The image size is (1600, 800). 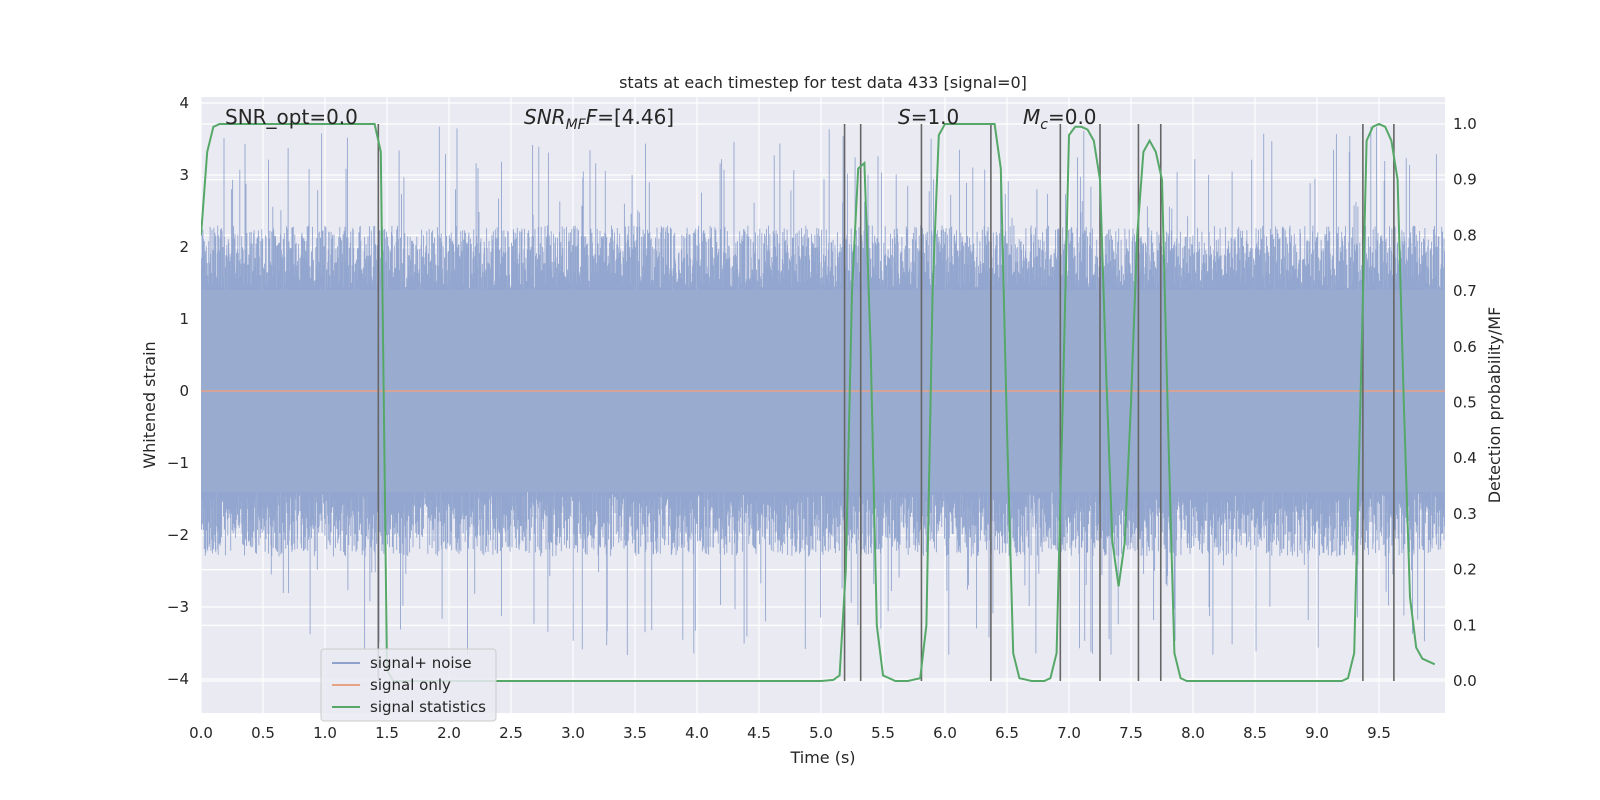 What do you see at coordinates (1465, 124) in the screenshot?
I see `y2-tick-label: 1.0` at bounding box center [1465, 124].